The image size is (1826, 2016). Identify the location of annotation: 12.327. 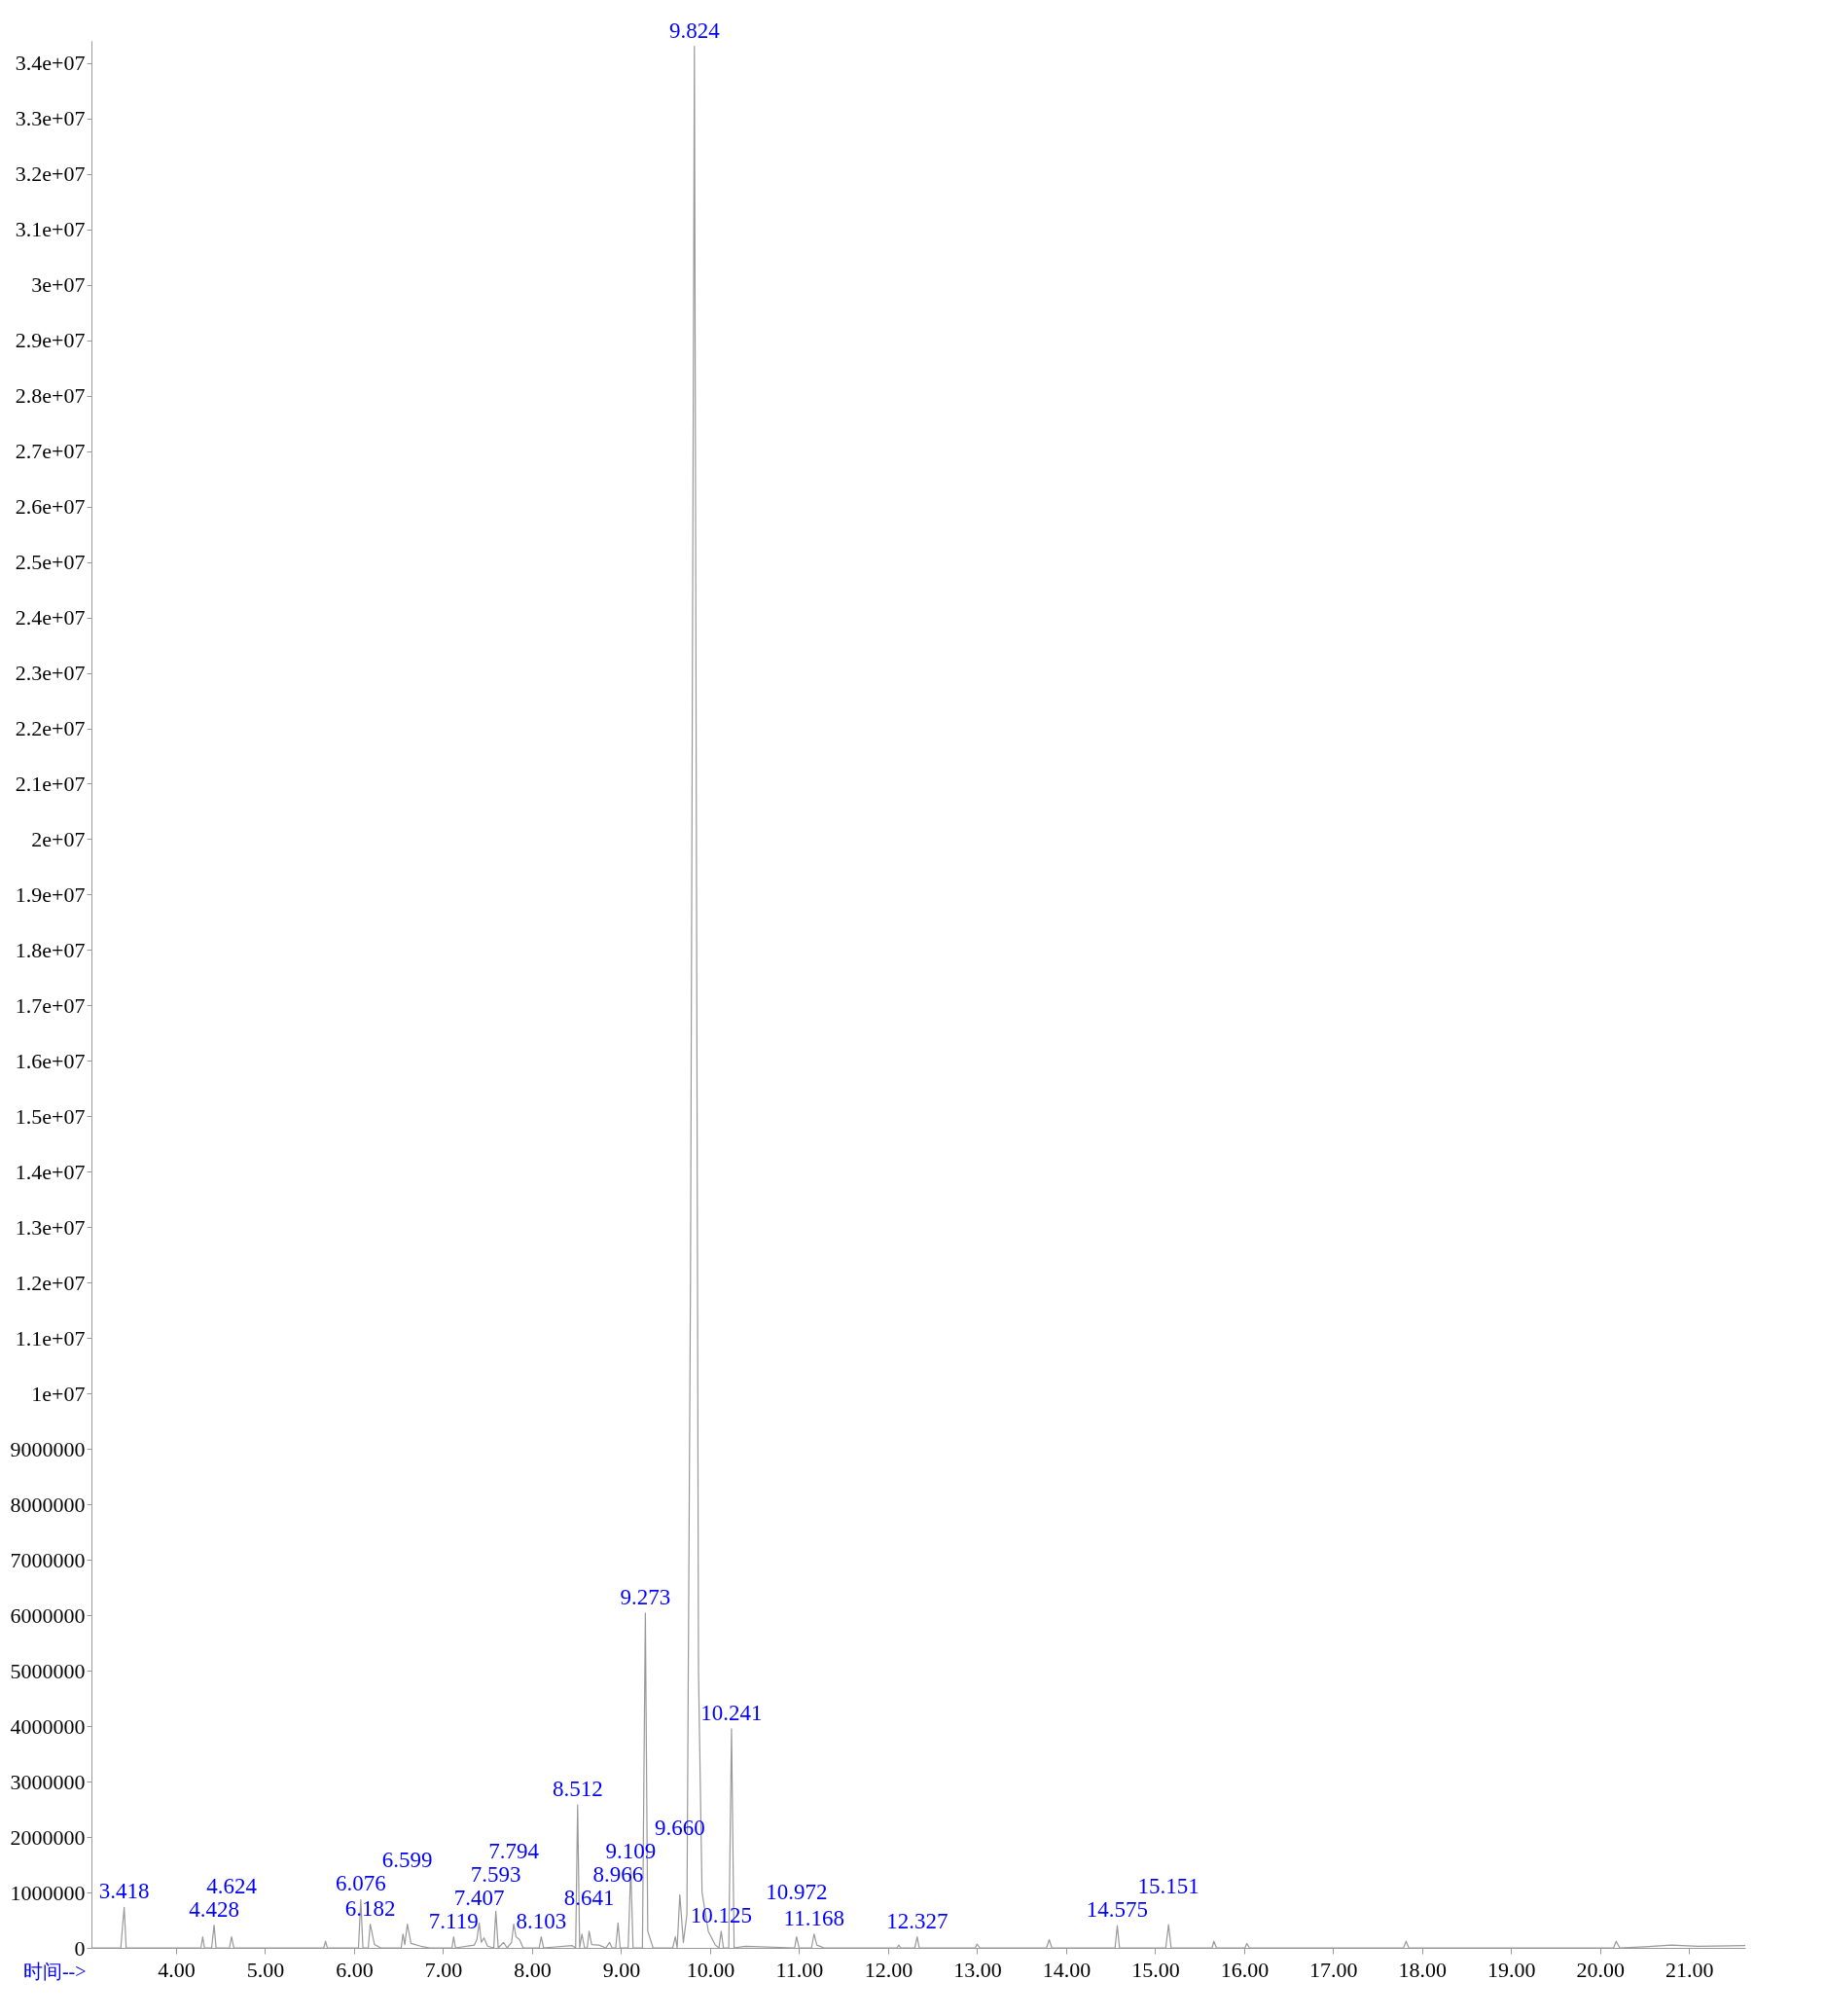
(918, 1920).